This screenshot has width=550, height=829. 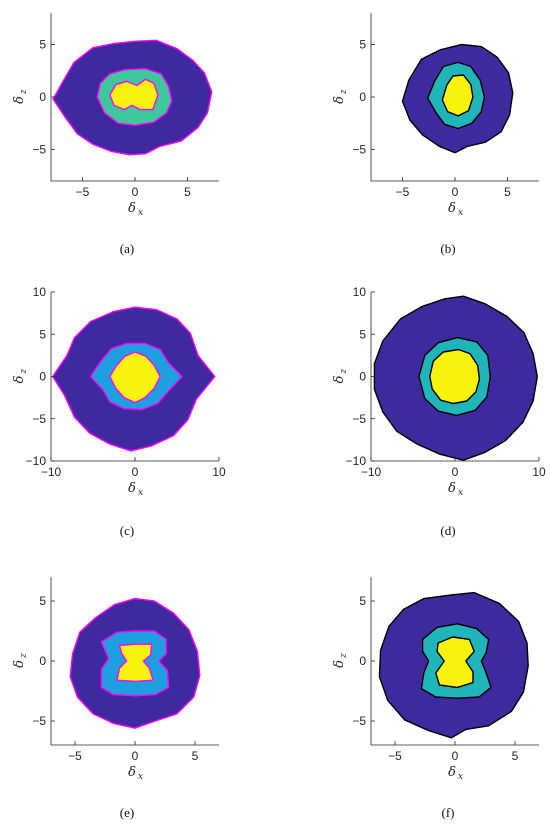 What do you see at coordinates (448, 812) in the screenshot?
I see `caption-f: (f)` at bounding box center [448, 812].